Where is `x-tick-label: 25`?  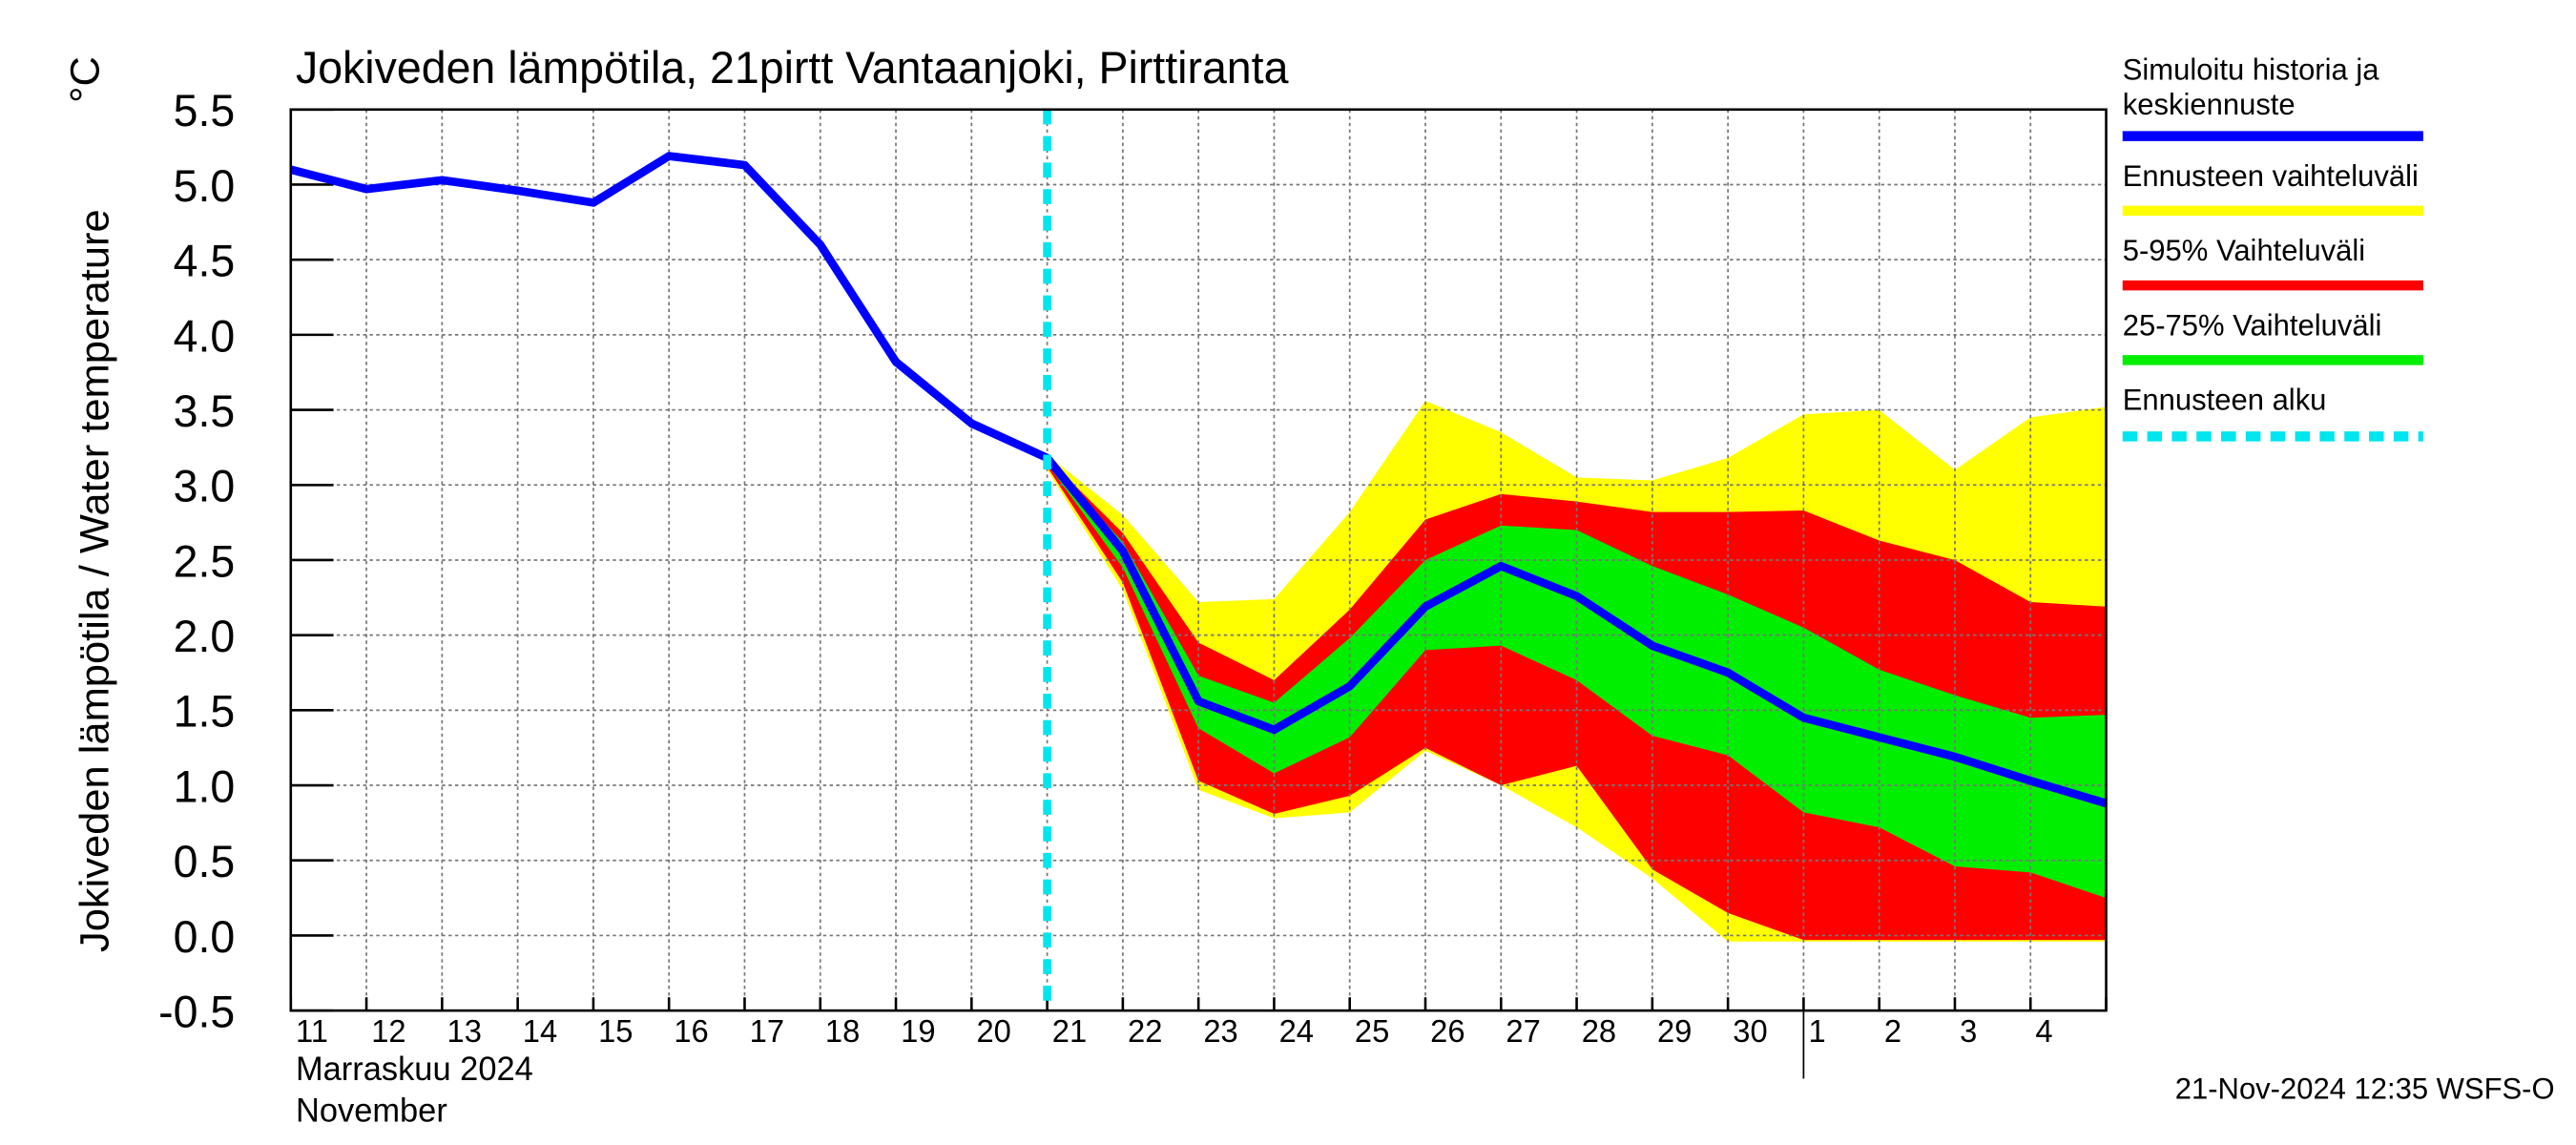 x-tick-label: 25 is located at coordinates (1372, 1031).